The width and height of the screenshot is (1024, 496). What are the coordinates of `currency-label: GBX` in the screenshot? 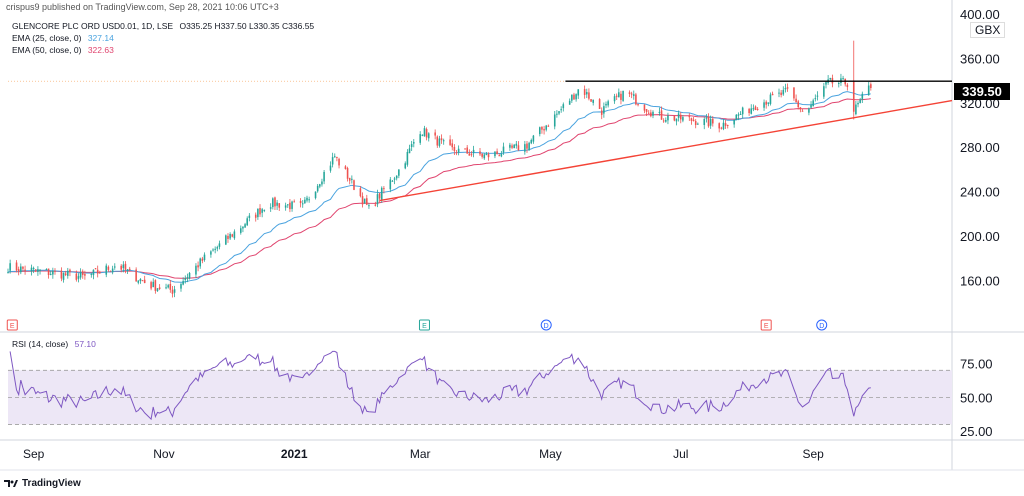 It's located at (988, 30).